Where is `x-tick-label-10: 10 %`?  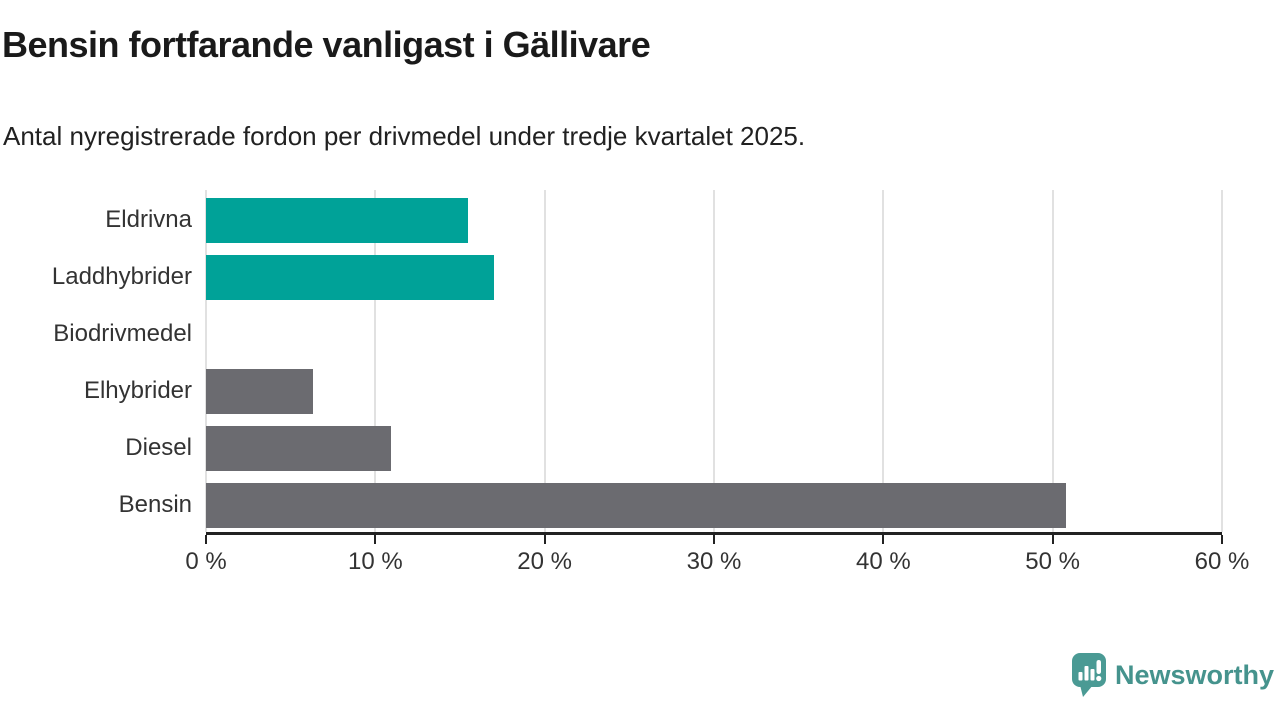 x-tick-label-10: 10 % is located at coordinates (375, 561).